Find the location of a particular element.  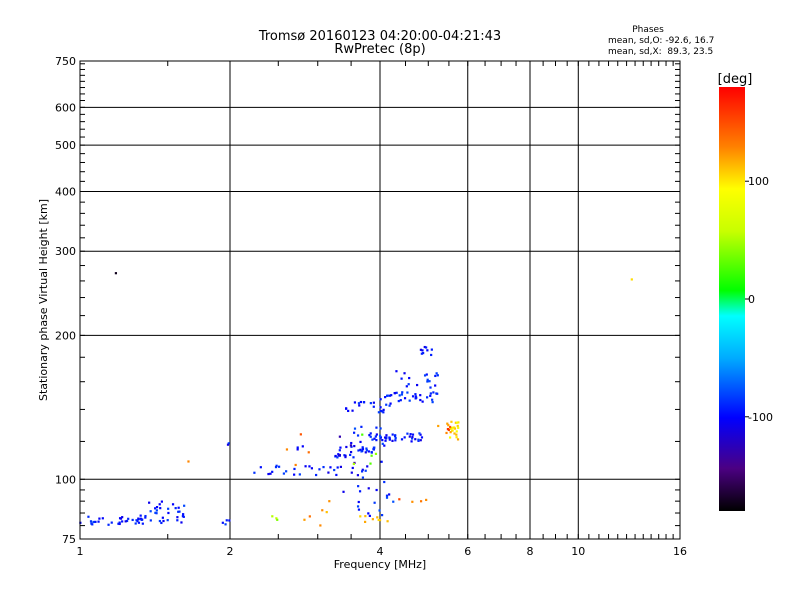

colorbar-gradient is located at coordinates (732, 299).